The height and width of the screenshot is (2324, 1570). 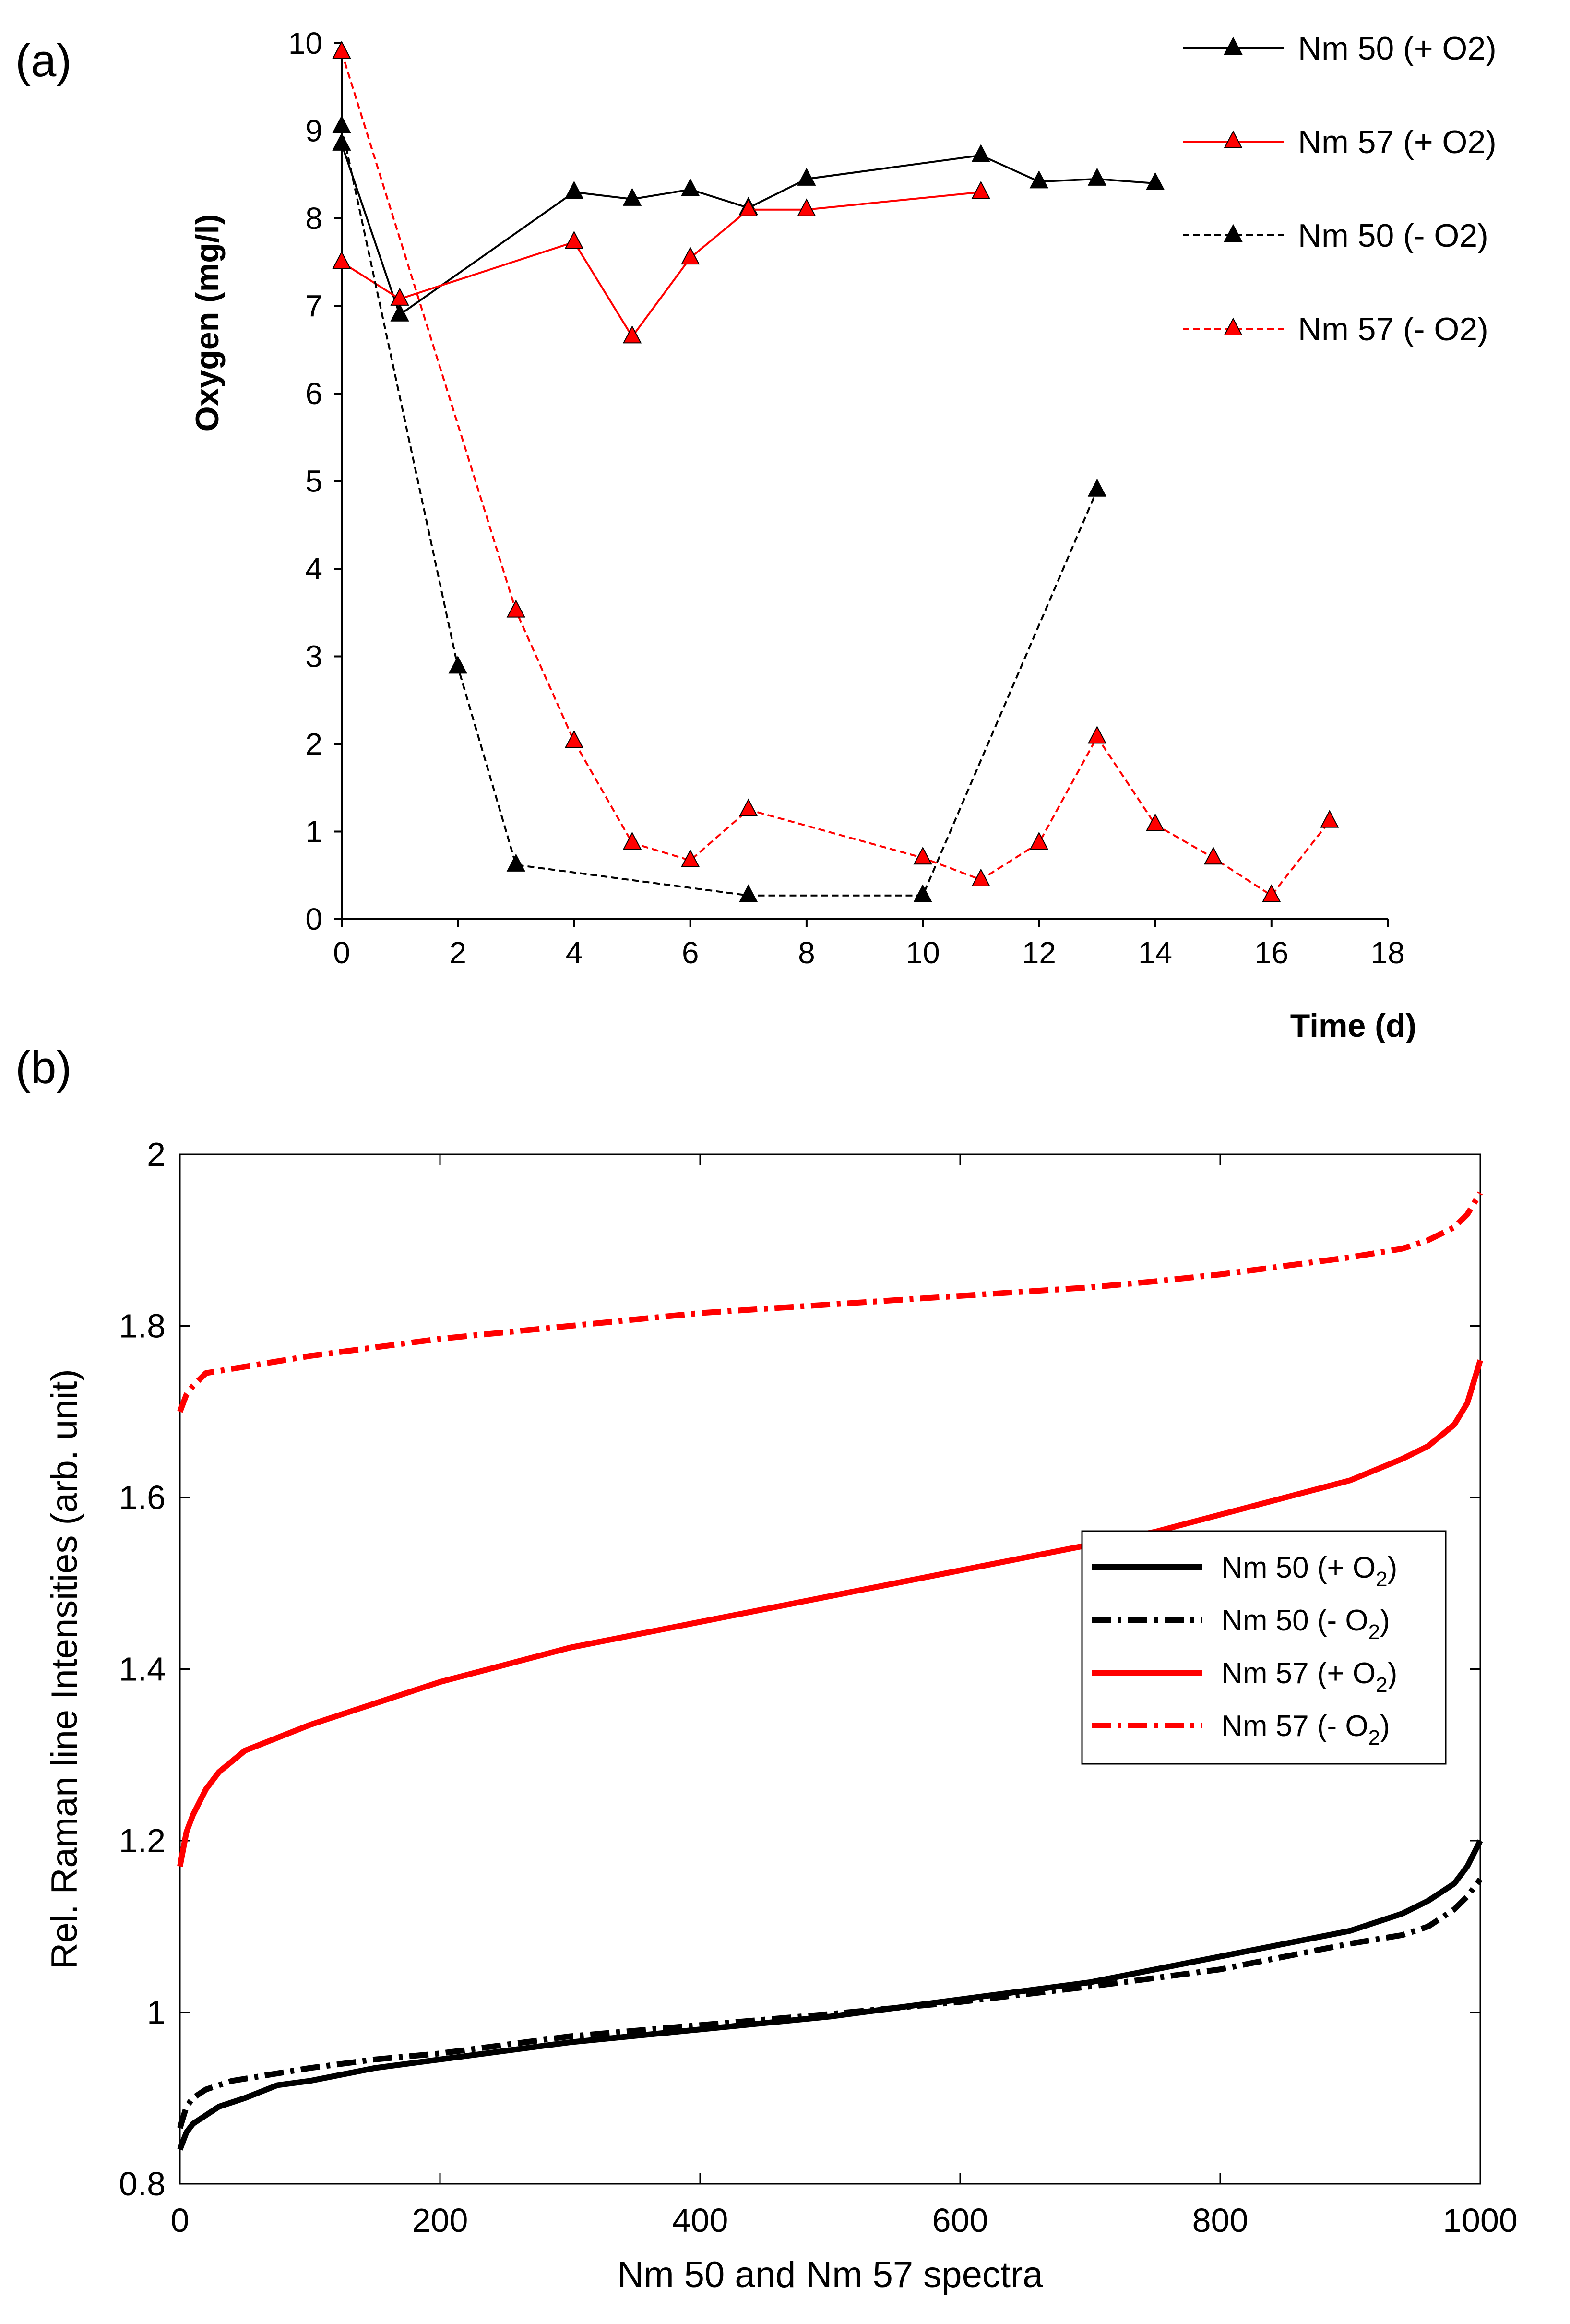 What do you see at coordinates (313, 306) in the screenshot?
I see `y-tick-label: 7` at bounding box center [313, 306].